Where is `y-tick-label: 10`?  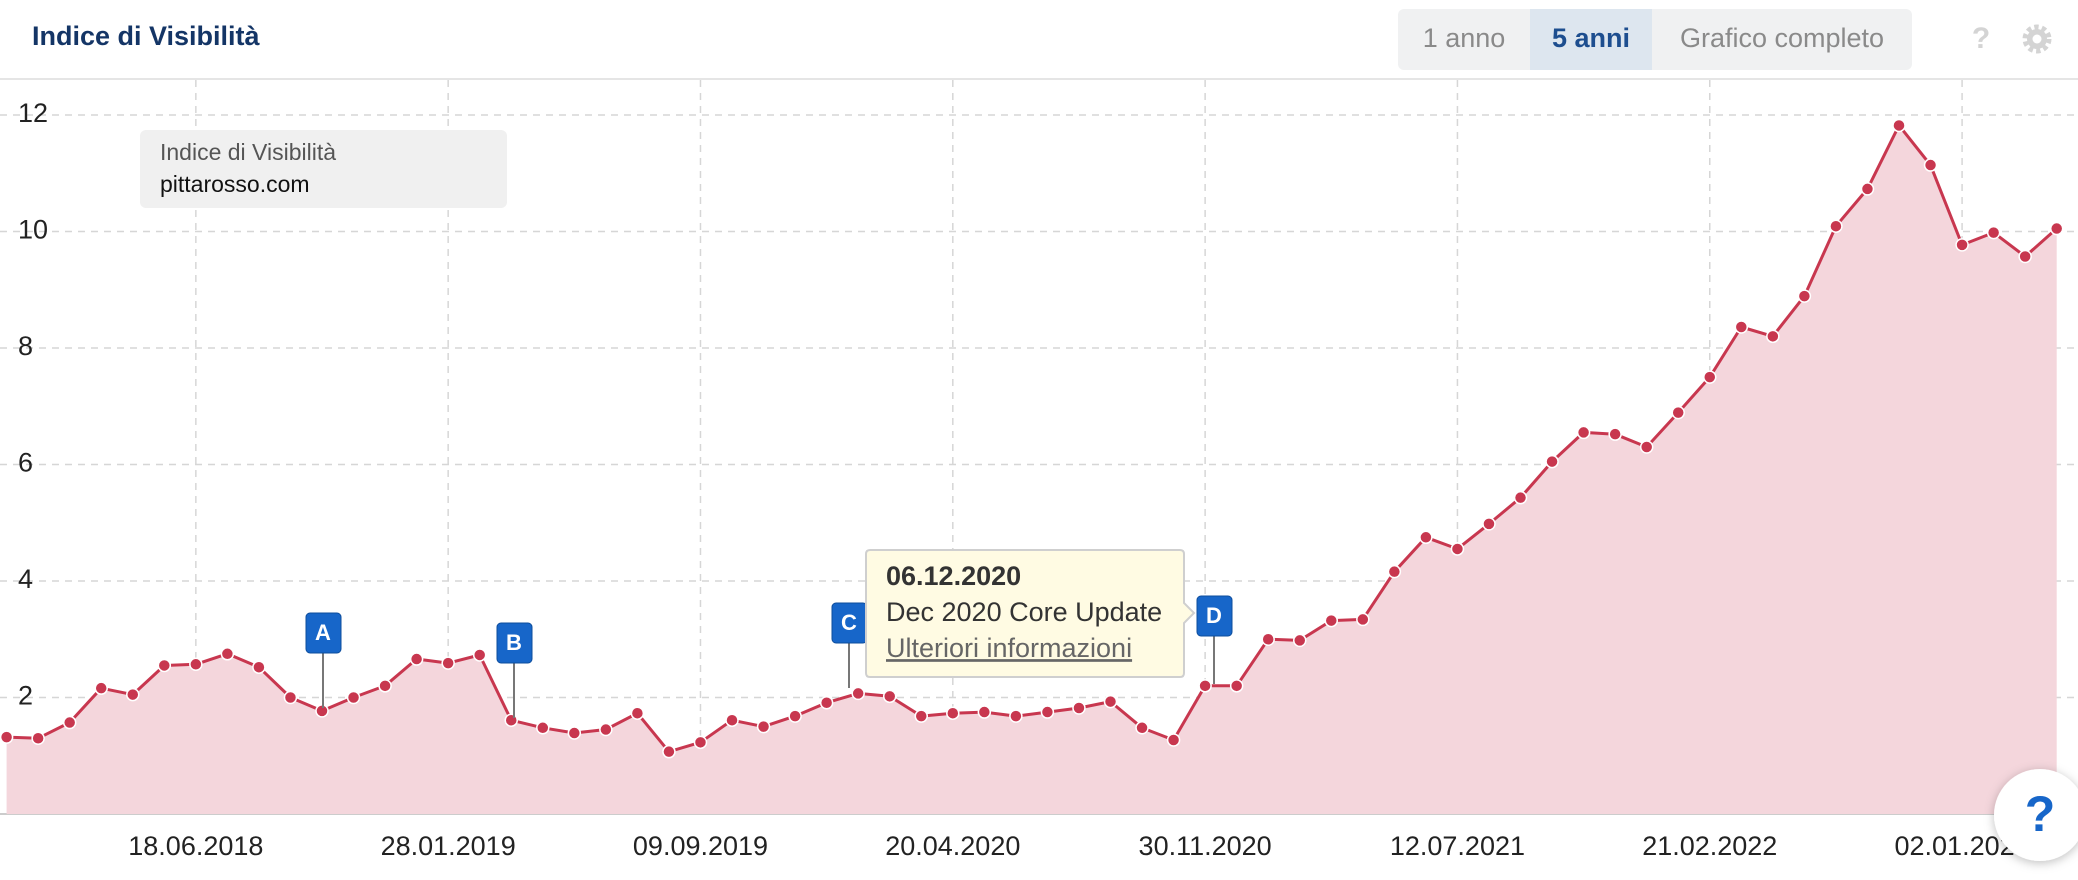 y-tick-label: 10 is located at coordinates (33, 230).